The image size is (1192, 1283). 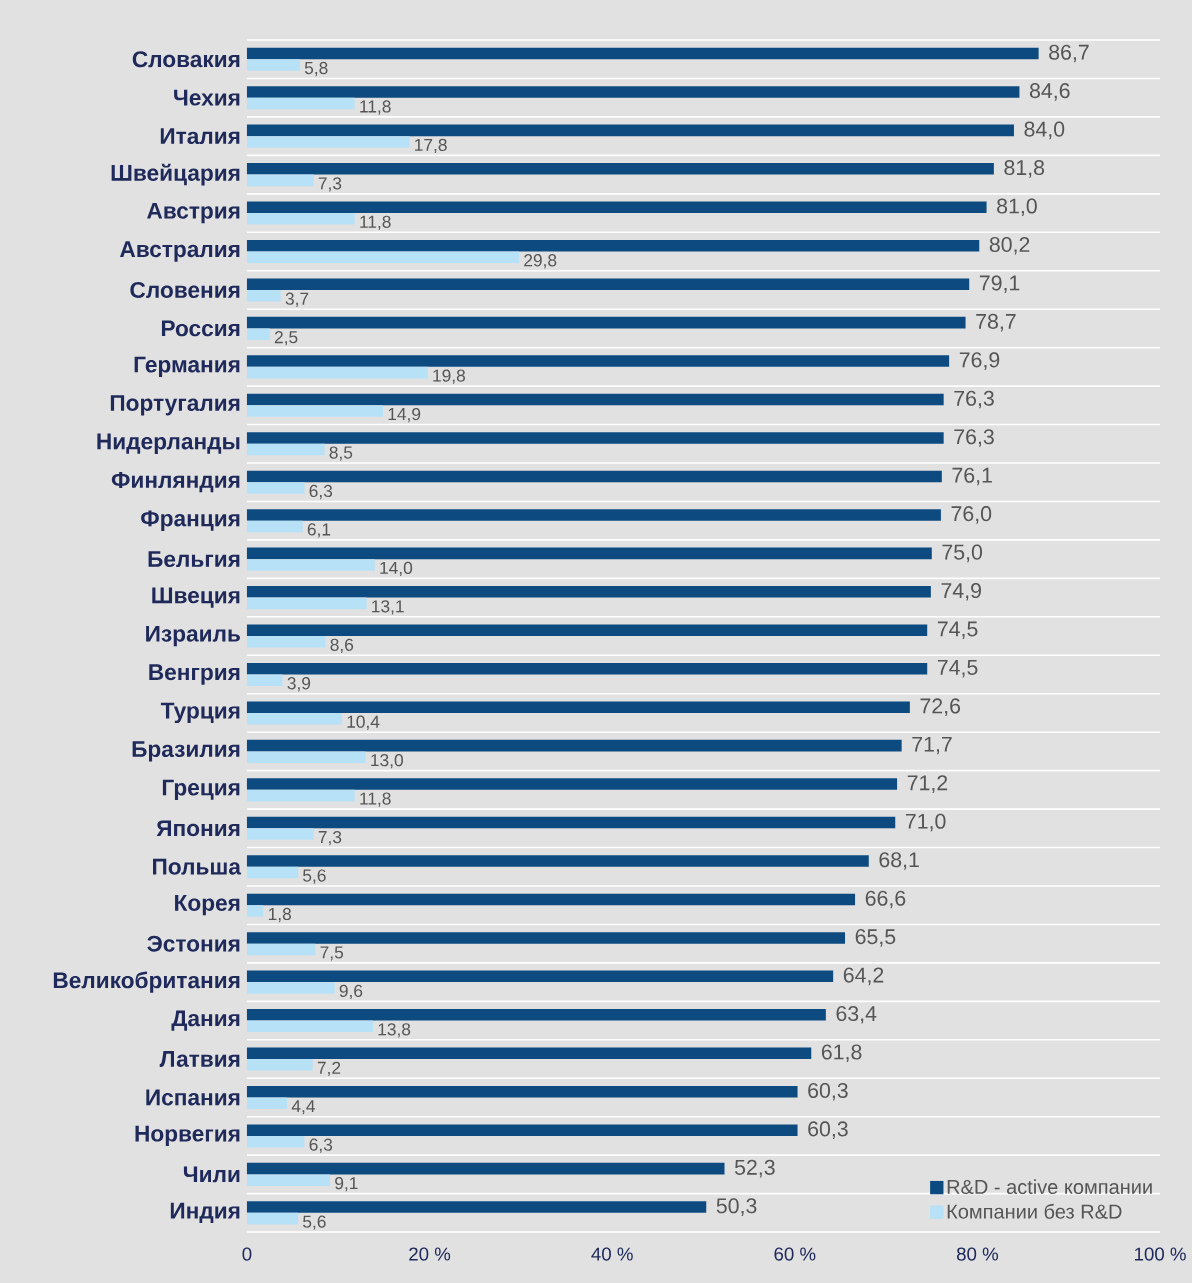 What do you see at coordinates (449, 376) in the screenshot?
I see `data-label: 19,8` at bounding box center [449, 376].